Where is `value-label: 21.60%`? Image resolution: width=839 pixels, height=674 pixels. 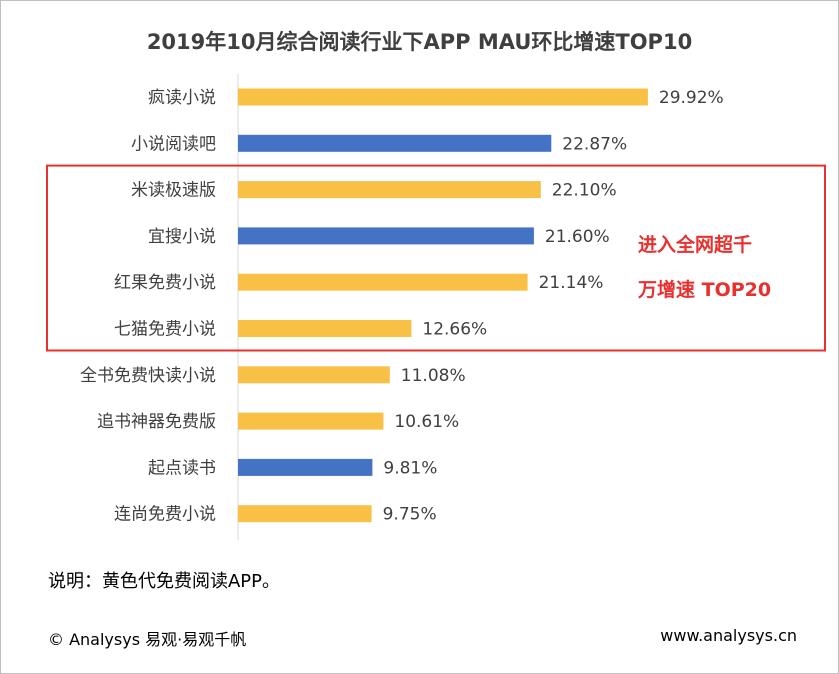 value-label: 21.60% is located at coordinates (577, 237).